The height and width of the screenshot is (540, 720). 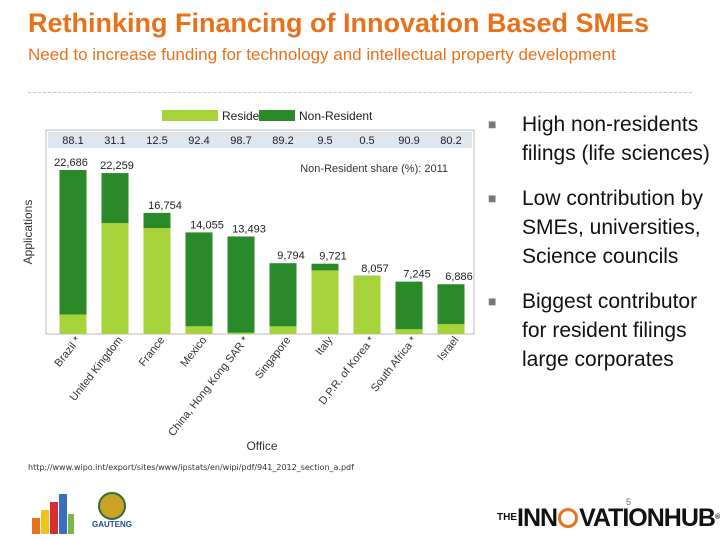 I want to click on hub-part2: VATIONHUB, so click(x=647, y=518).